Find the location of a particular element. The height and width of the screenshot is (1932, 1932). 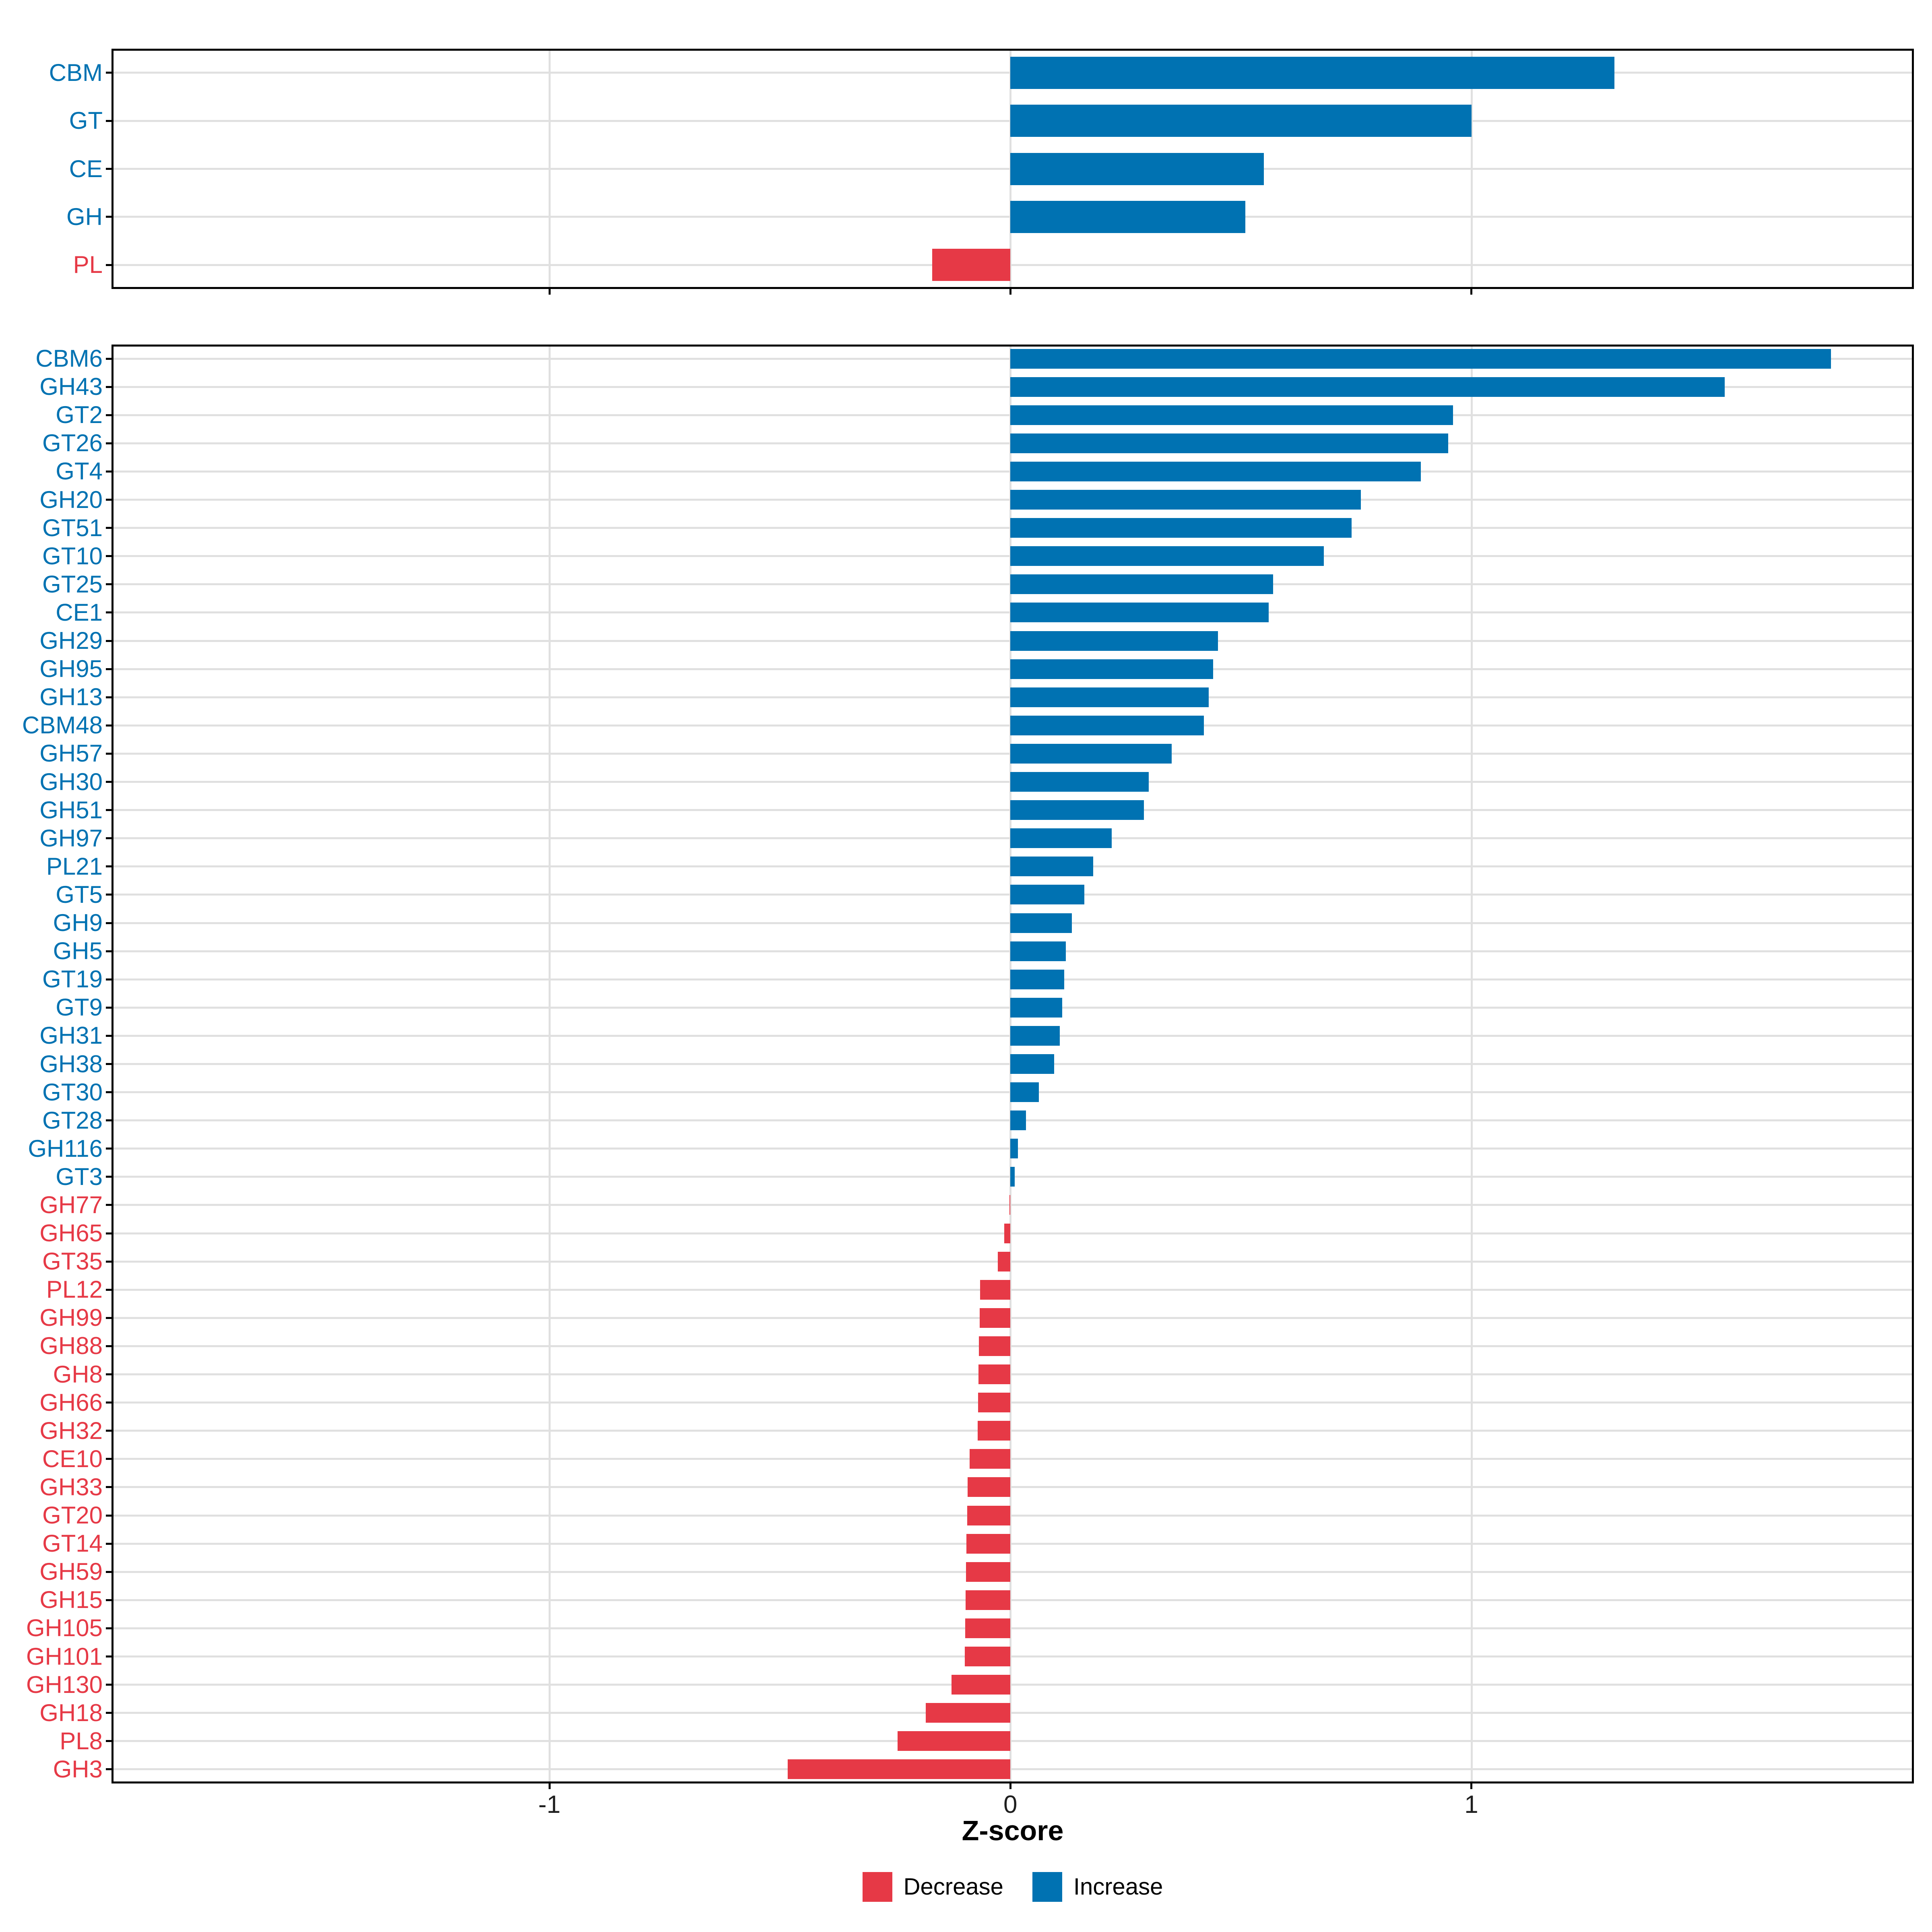

y-axis-label-GT4: GT4 is located at coordinates (79, 471).